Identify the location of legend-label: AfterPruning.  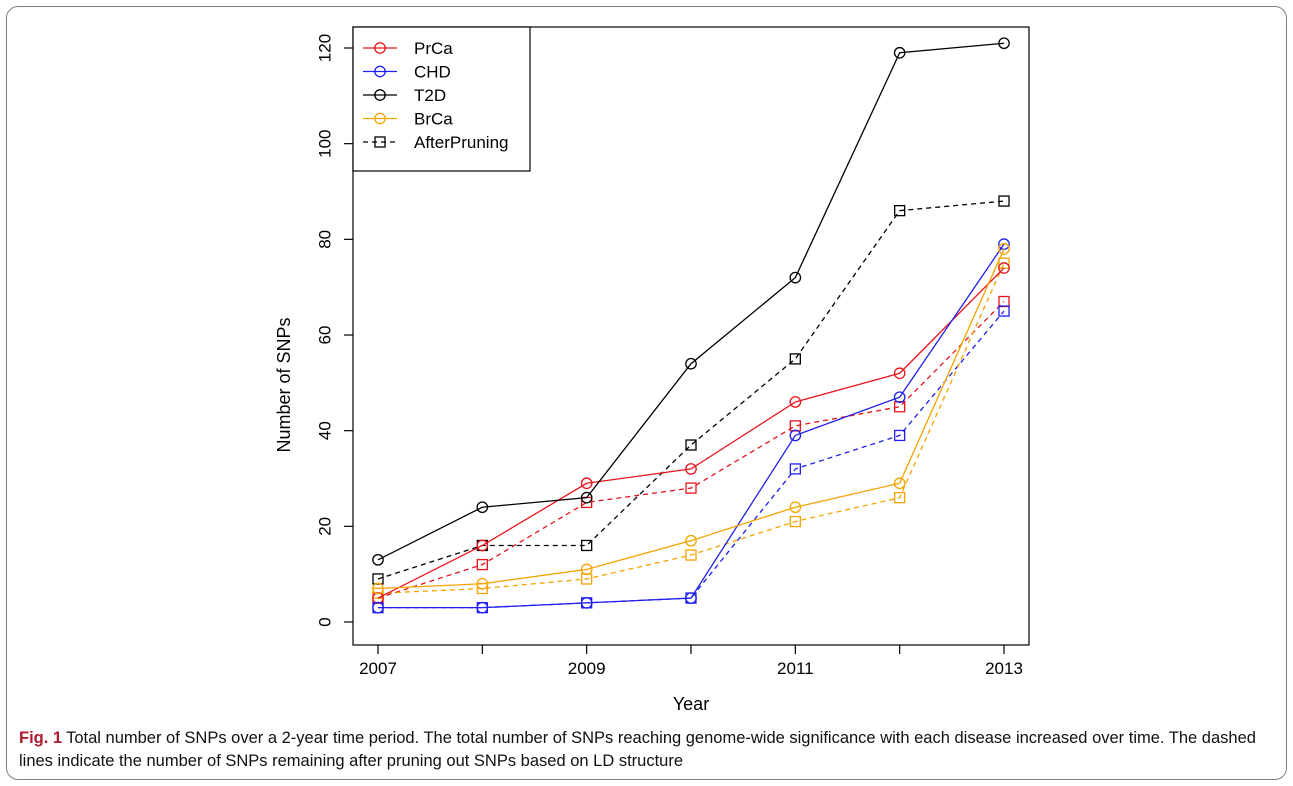
(461, 142).